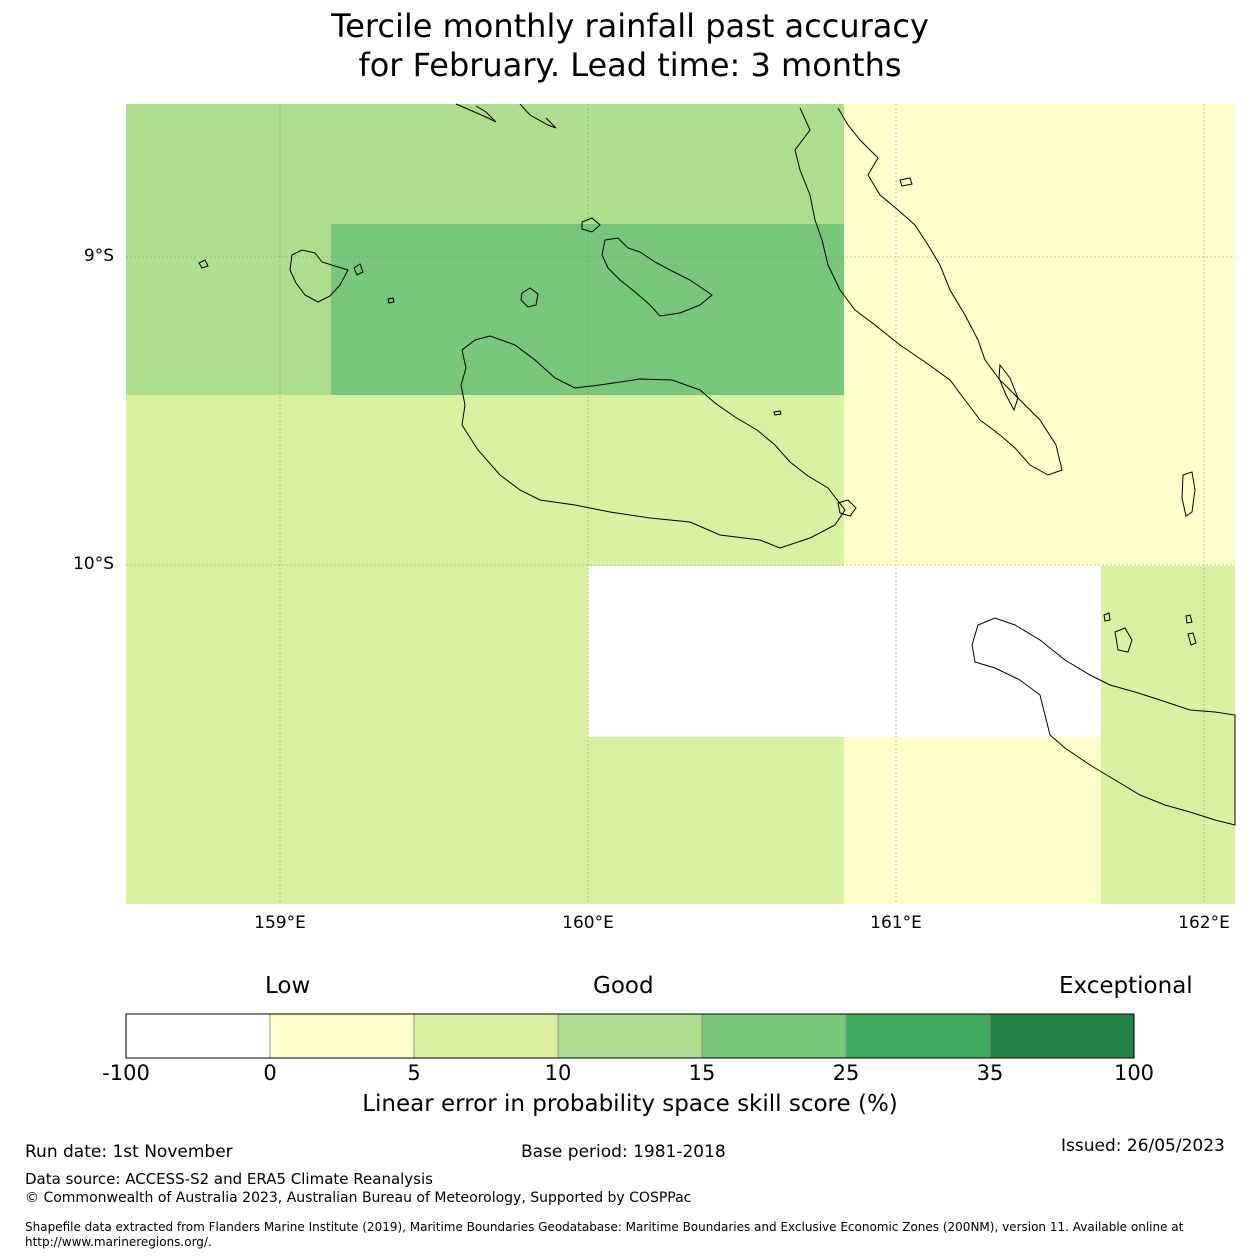 This screenshot has height=1260, width=1260. I want to click on colorbar, so click(630, 1036).